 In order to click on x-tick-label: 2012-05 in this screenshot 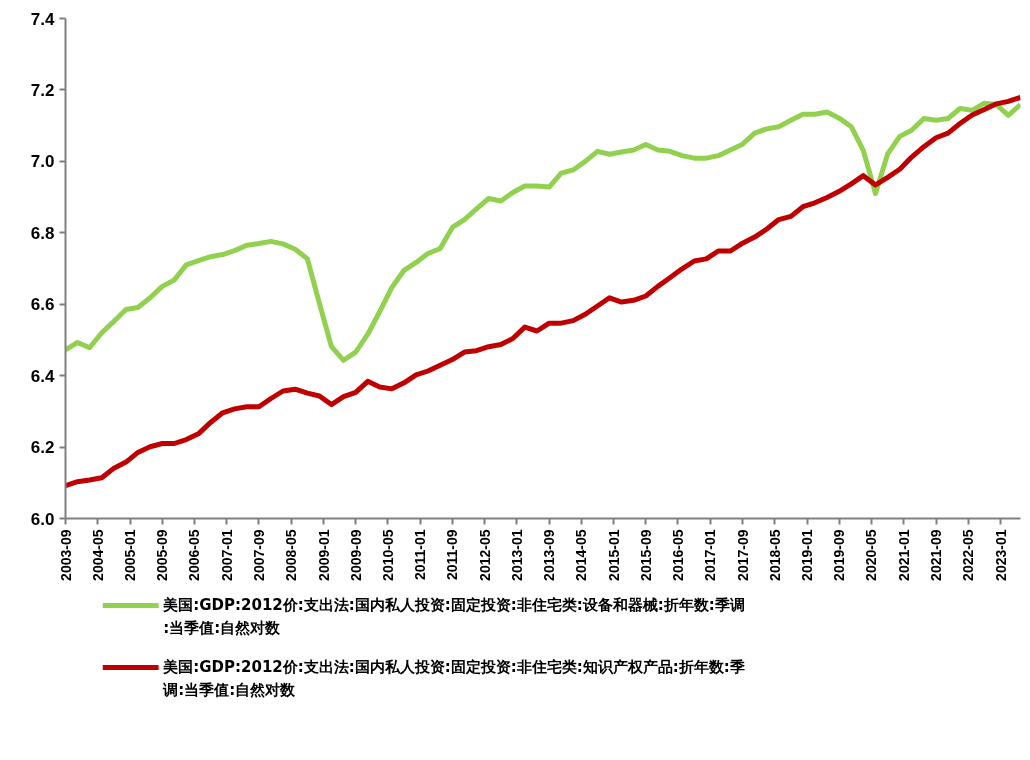, I will do `click(484, 555)`.